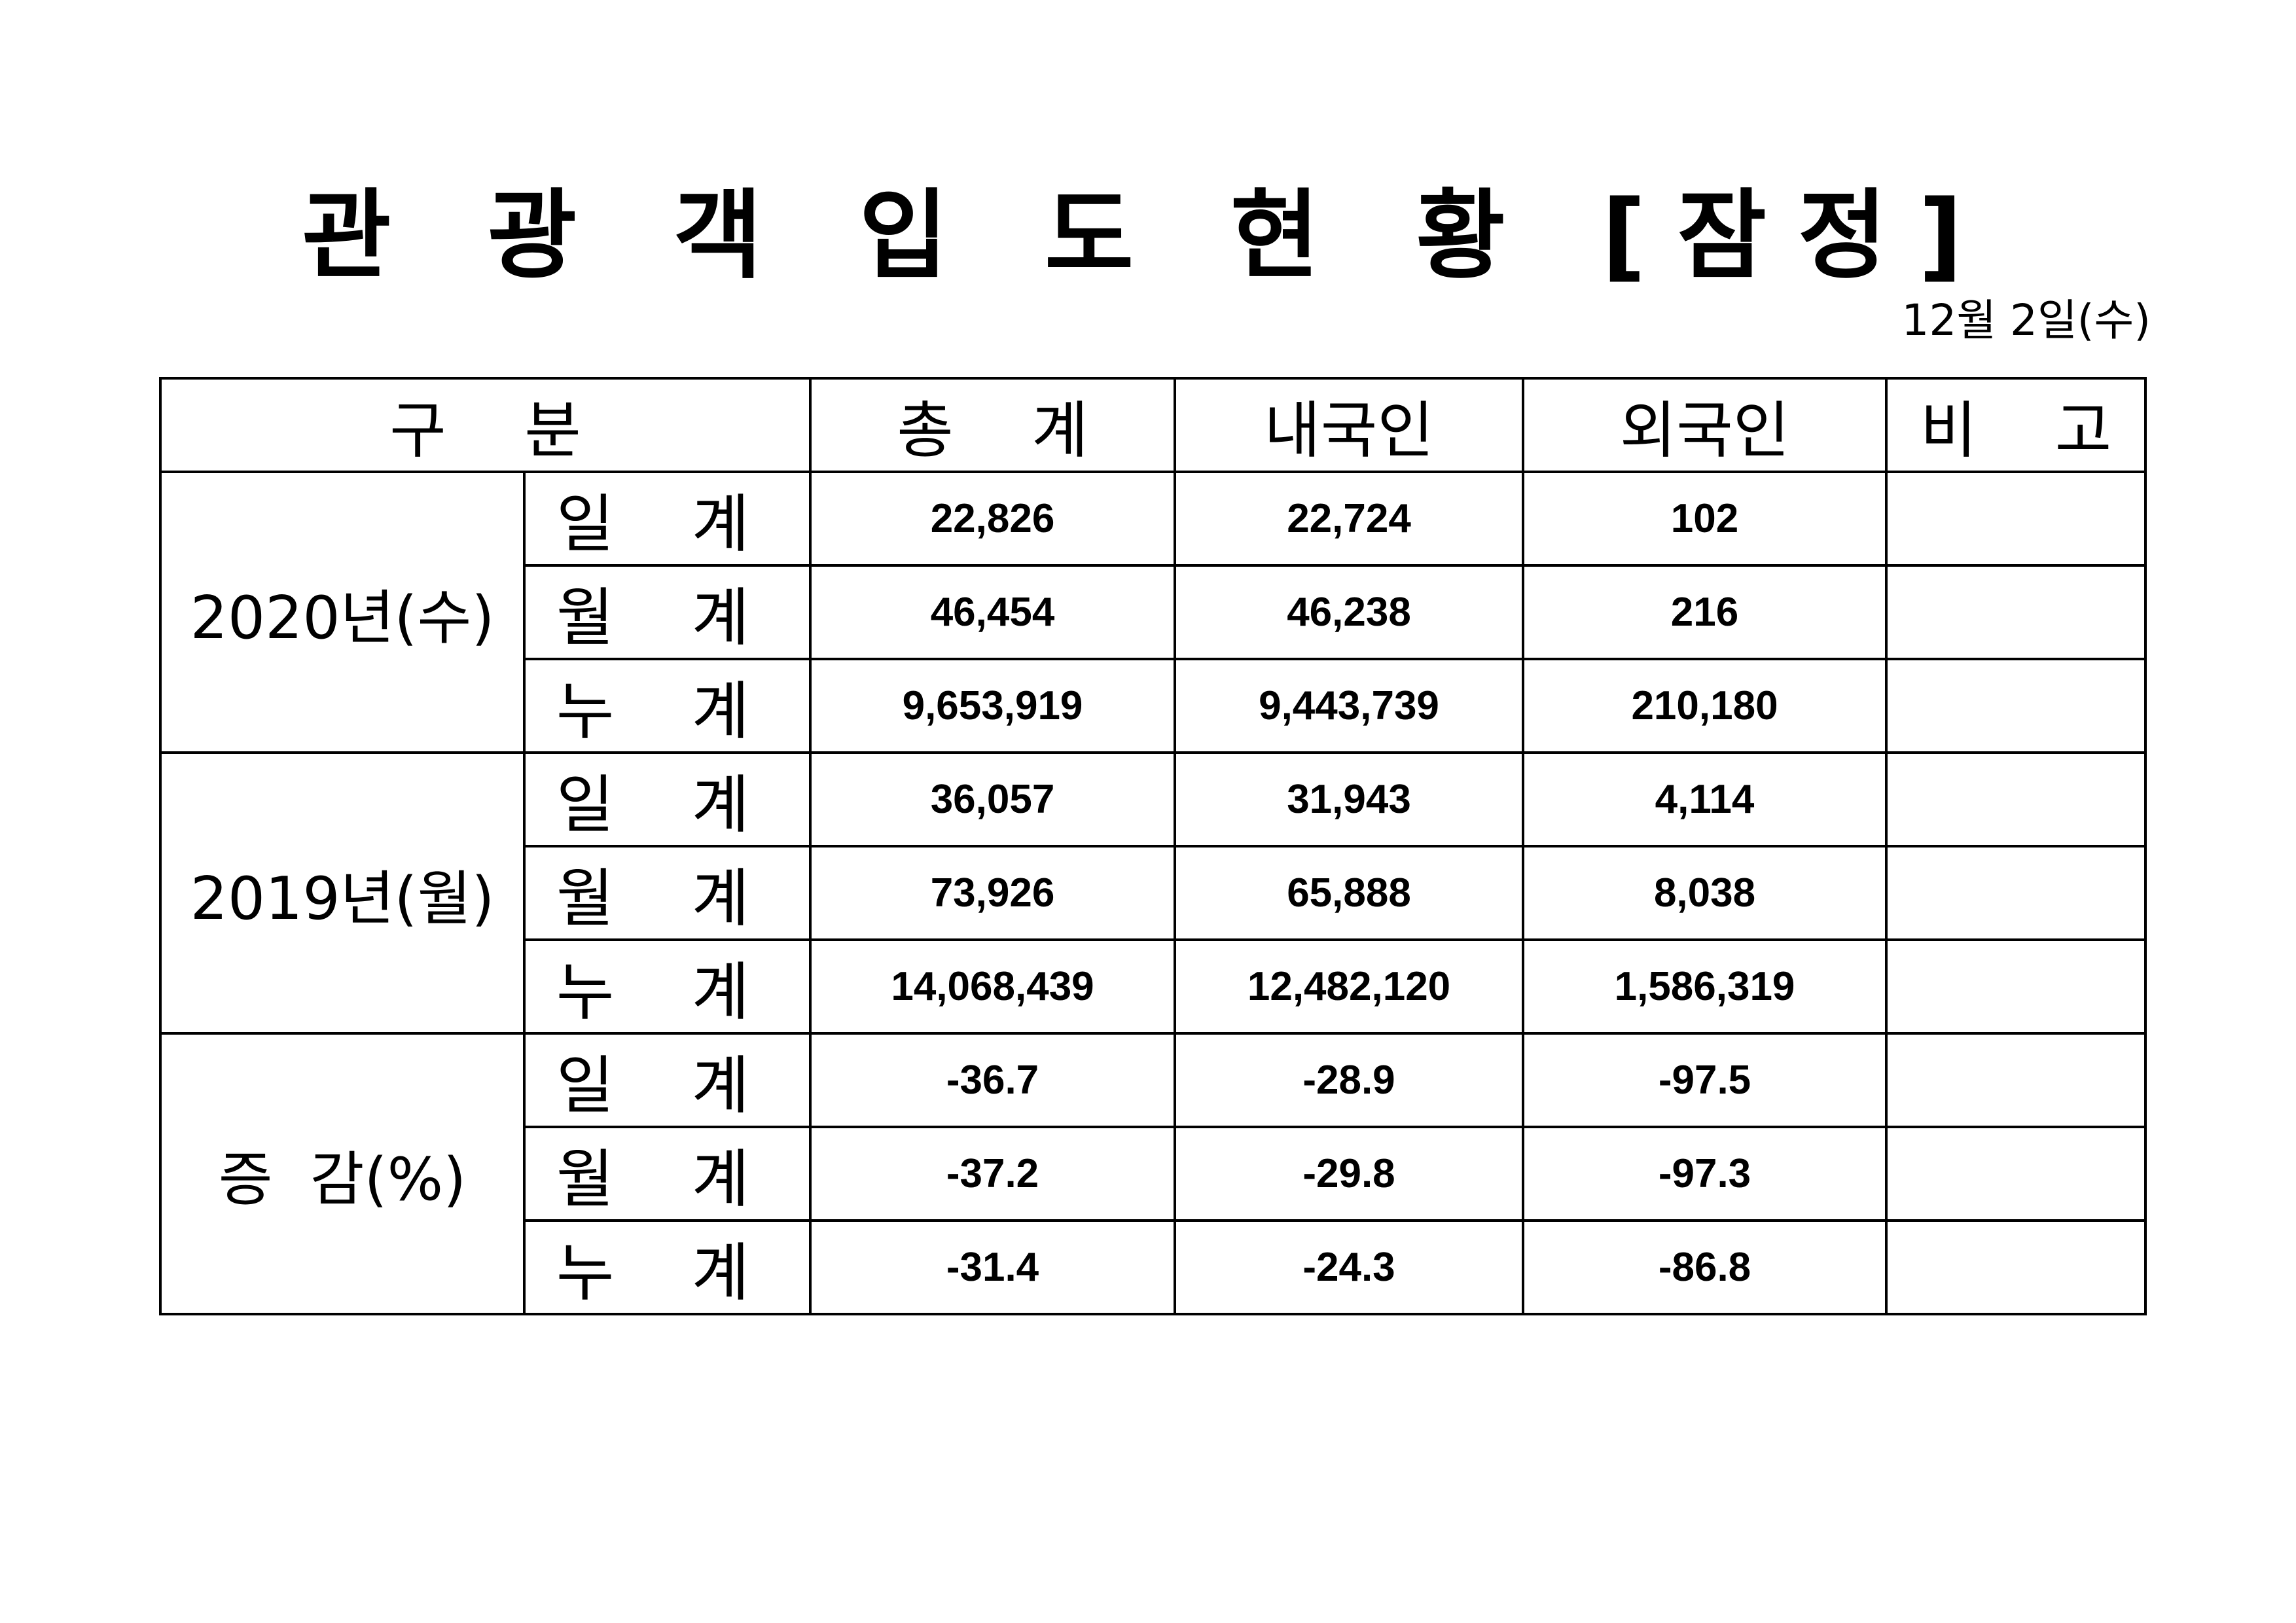 Image resolution: width=2296 pixels, height=1623 pixels. What do you see at coordinates (993, 1080) in the screenshot?
I see `total-cell: -36.7` at bounding box center [993, 1080].